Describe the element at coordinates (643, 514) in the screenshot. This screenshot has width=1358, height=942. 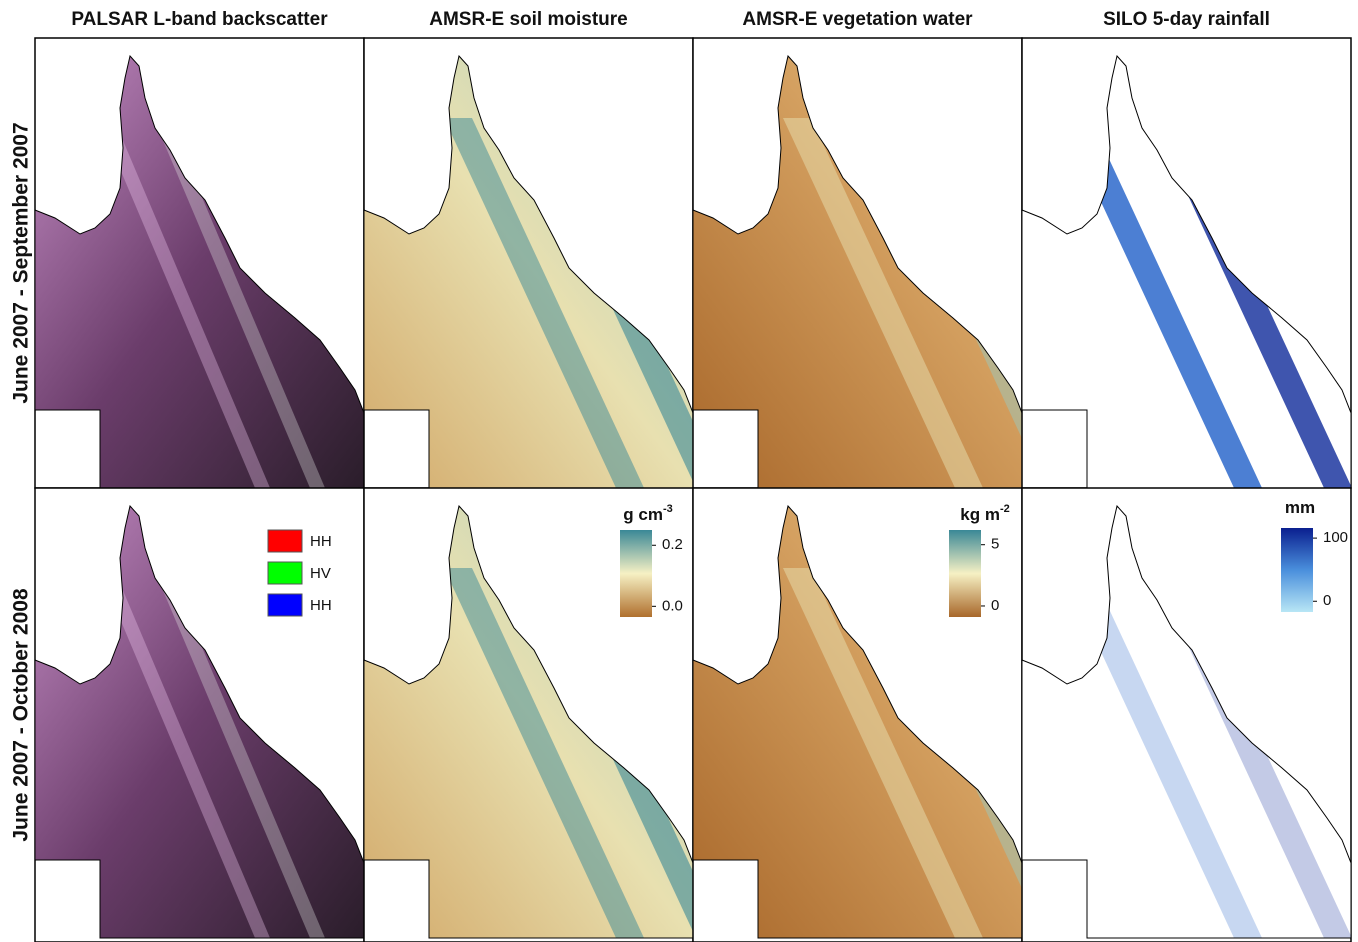
I see `unit-text: g cm` at that location.